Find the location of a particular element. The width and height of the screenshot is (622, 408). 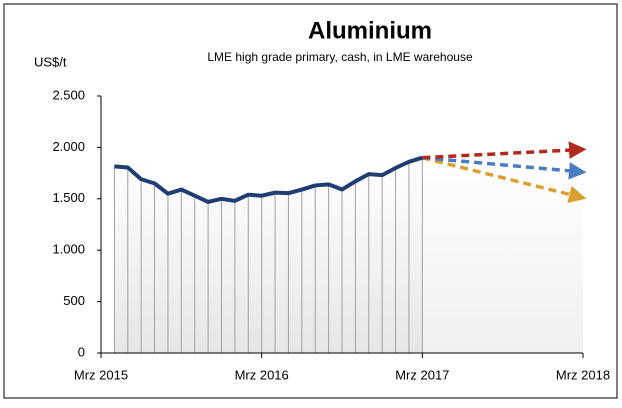

chart-title: Aluminium is located at coordinates (370, 30).